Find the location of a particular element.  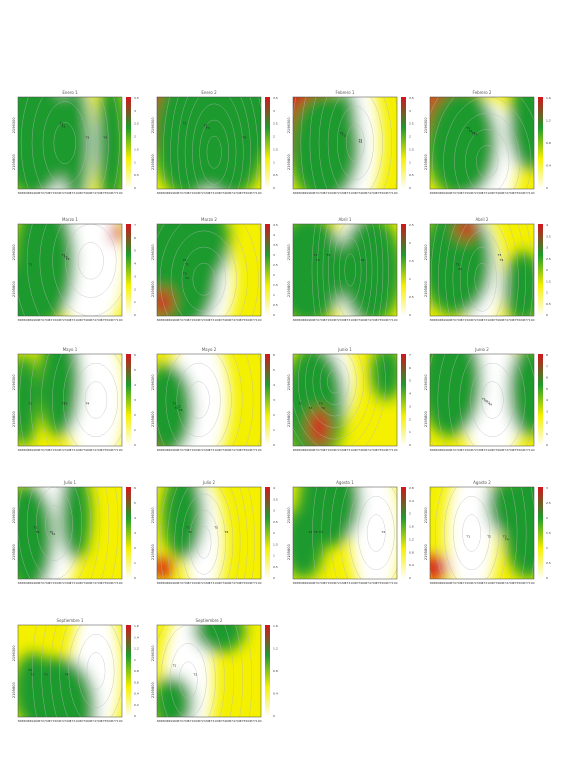

plot-frame is located at coordinates (209, 533).